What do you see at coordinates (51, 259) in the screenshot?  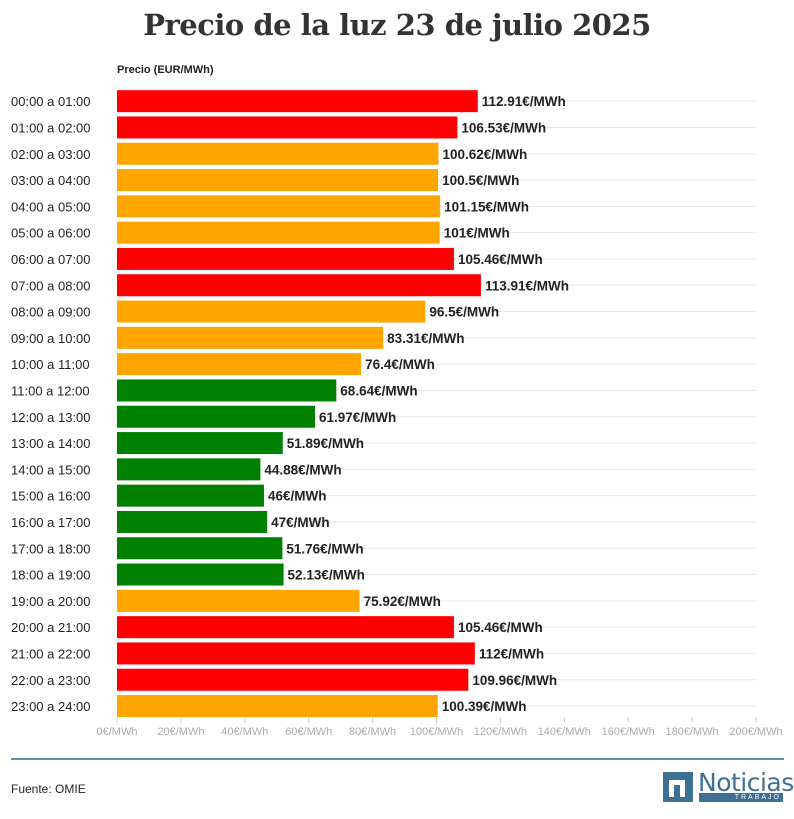 I see `category-label: 06:00 a 07:00` at bounding box center [51, 259].